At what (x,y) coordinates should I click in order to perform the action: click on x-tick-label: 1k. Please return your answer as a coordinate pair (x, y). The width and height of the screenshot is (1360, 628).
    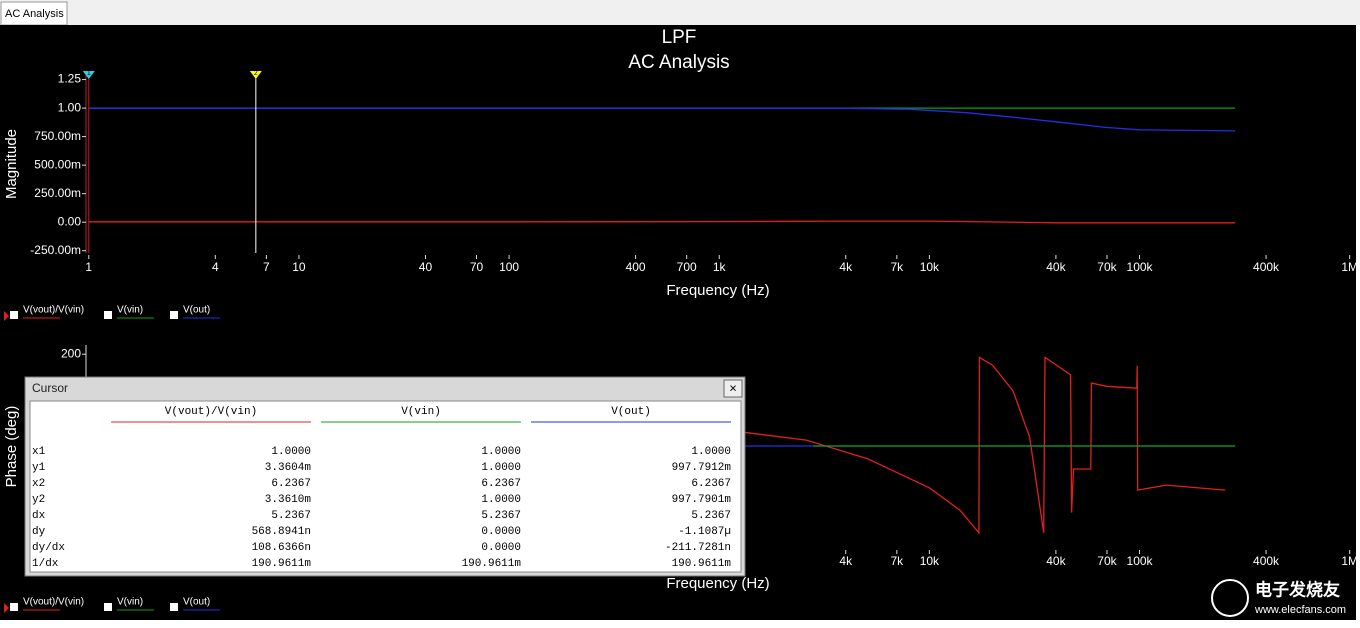
    Looking at the image, I should click on (720, 267).